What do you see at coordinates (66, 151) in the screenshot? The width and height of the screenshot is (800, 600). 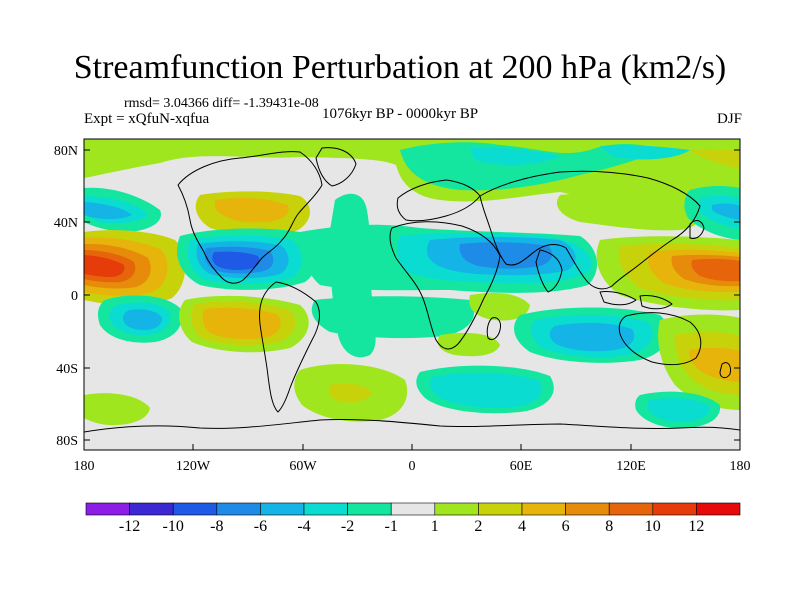 I see `lat-tick-80n: 80N` at bounding box center [66, 151].